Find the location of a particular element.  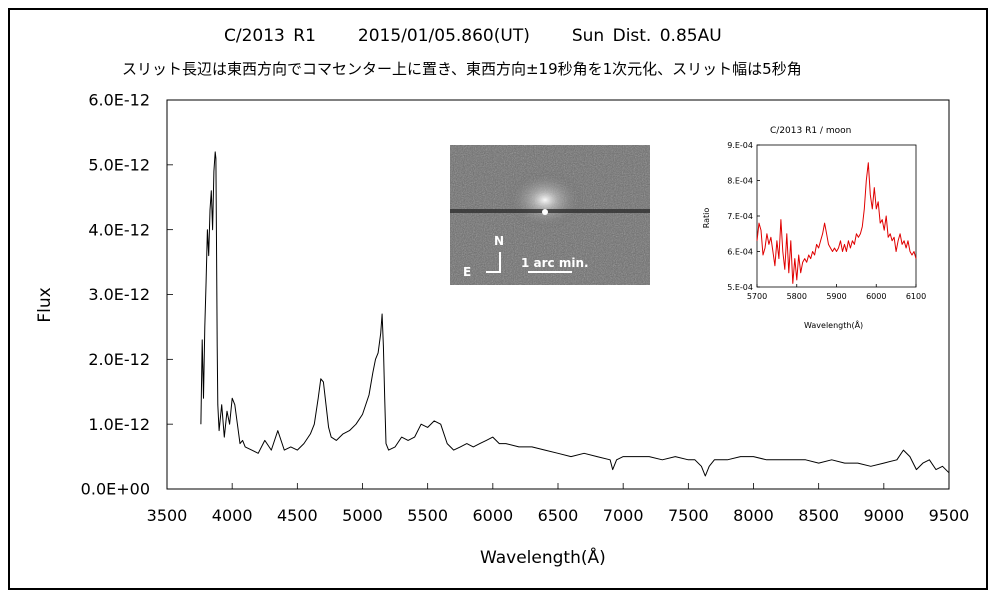

main-y-tick-label: 3.0E-12 is located at coordinates (119, 294).